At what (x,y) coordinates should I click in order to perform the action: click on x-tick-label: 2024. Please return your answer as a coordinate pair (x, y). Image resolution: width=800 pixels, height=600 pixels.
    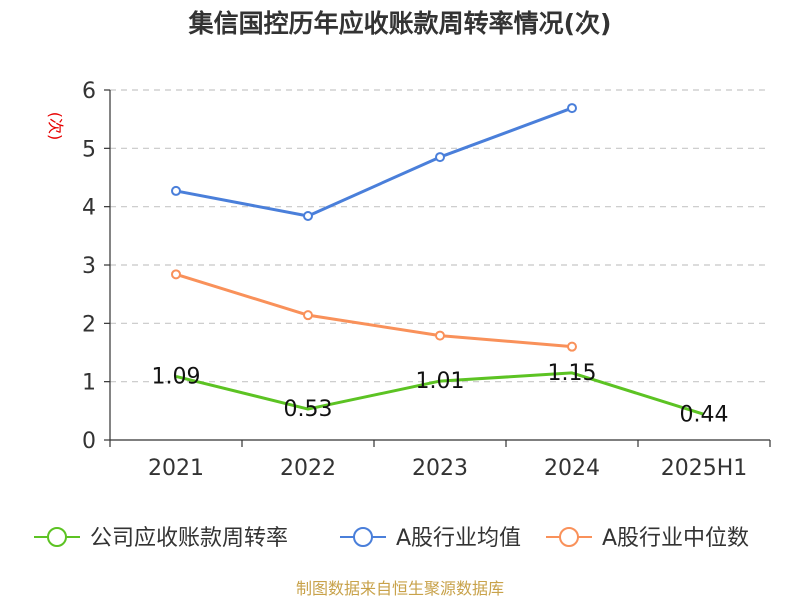
    Looking at the image, I should click on (572, 468).